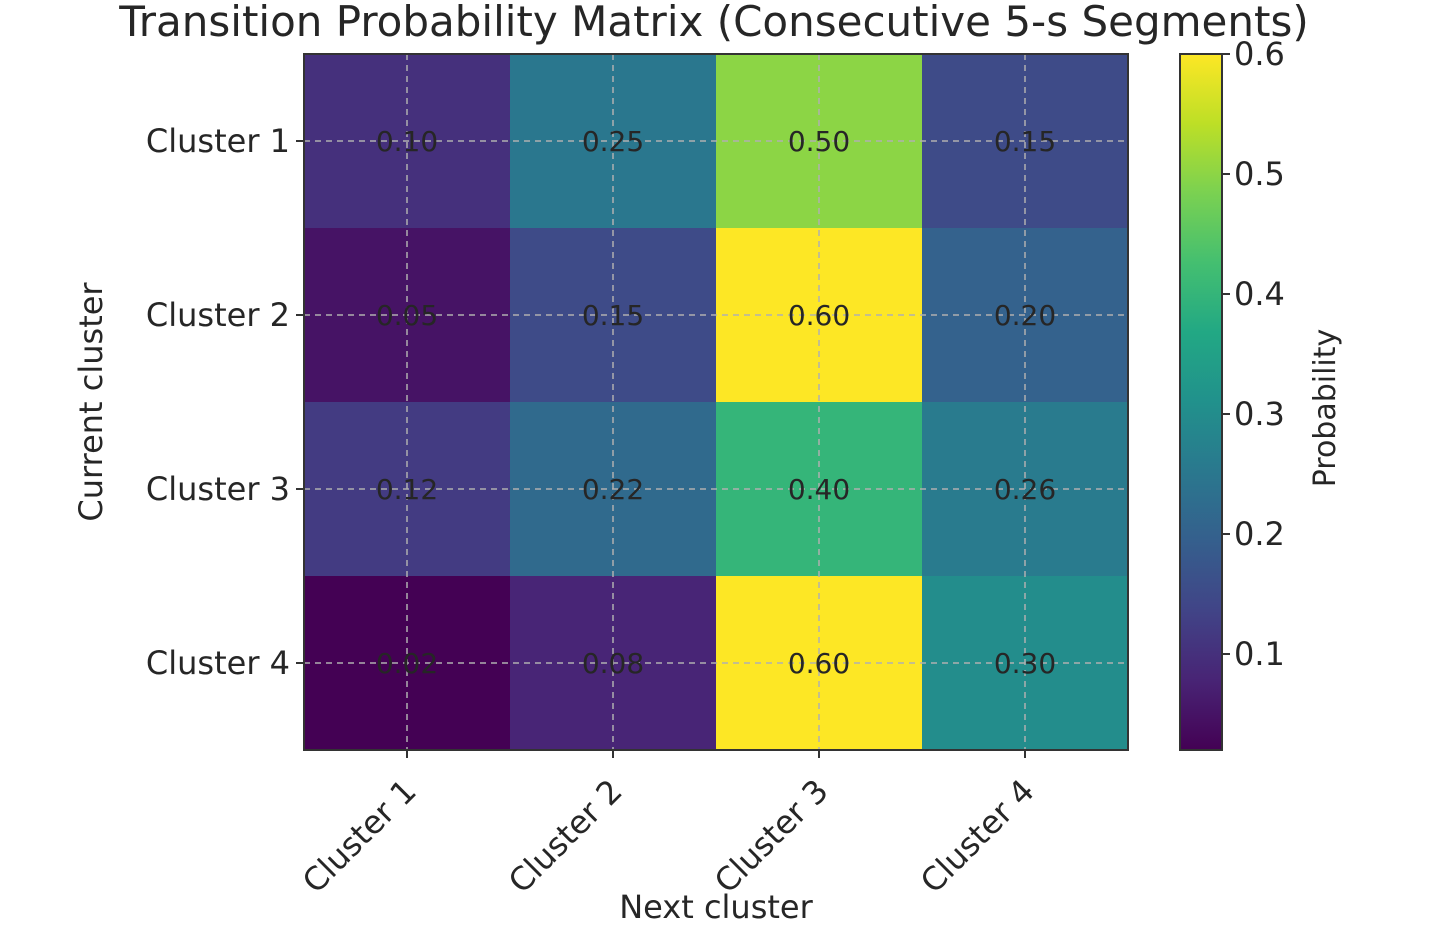 This screenshot has height=926, width=1429. Describe the element at coordinates (218, 141) in the screenshot. I see `y-tick-label: Cluster 1` at that location.